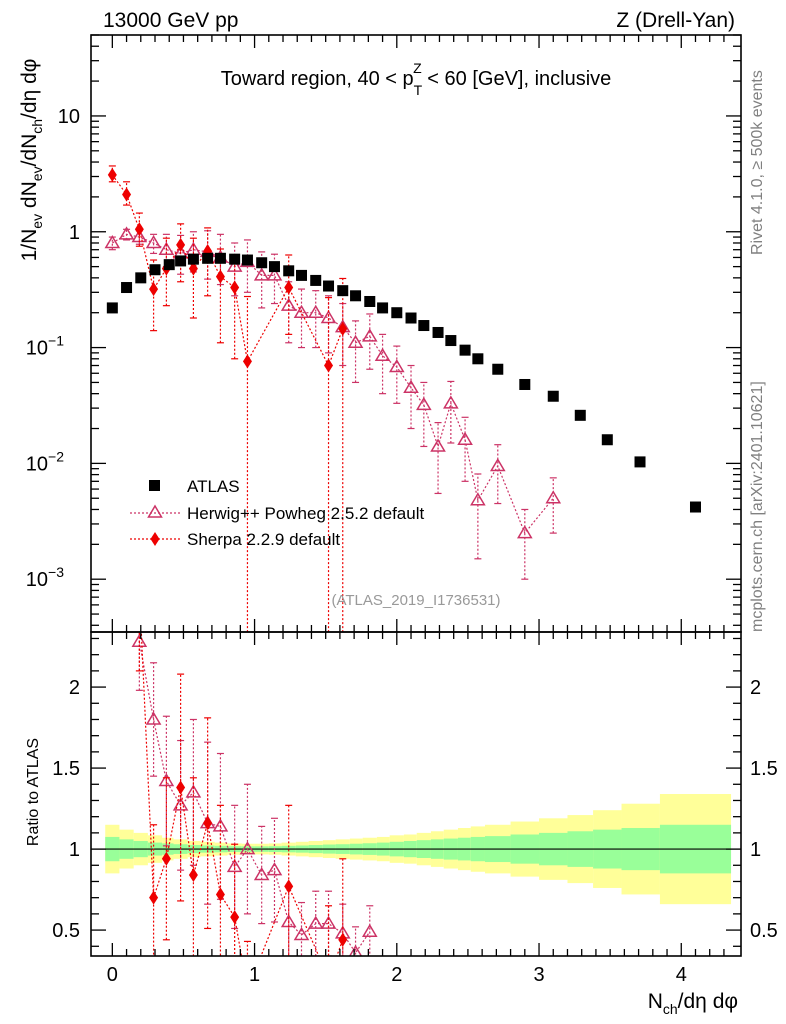 The height and width of the screenshot is (1024, 786). What do you see at coordinates (693, 1003) in the screenshot?
I see `x-axis-title: Nch/dη dφ` at bounding box center [693, 1003].